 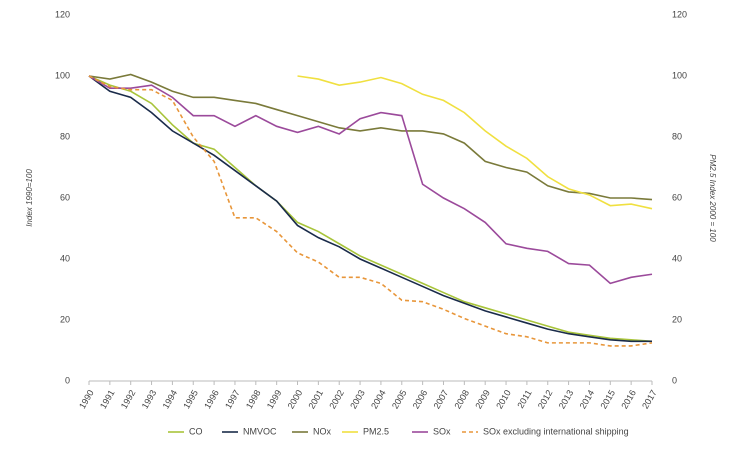 I want to click on legend-label: PM2.5, so click(x=376, y=431).